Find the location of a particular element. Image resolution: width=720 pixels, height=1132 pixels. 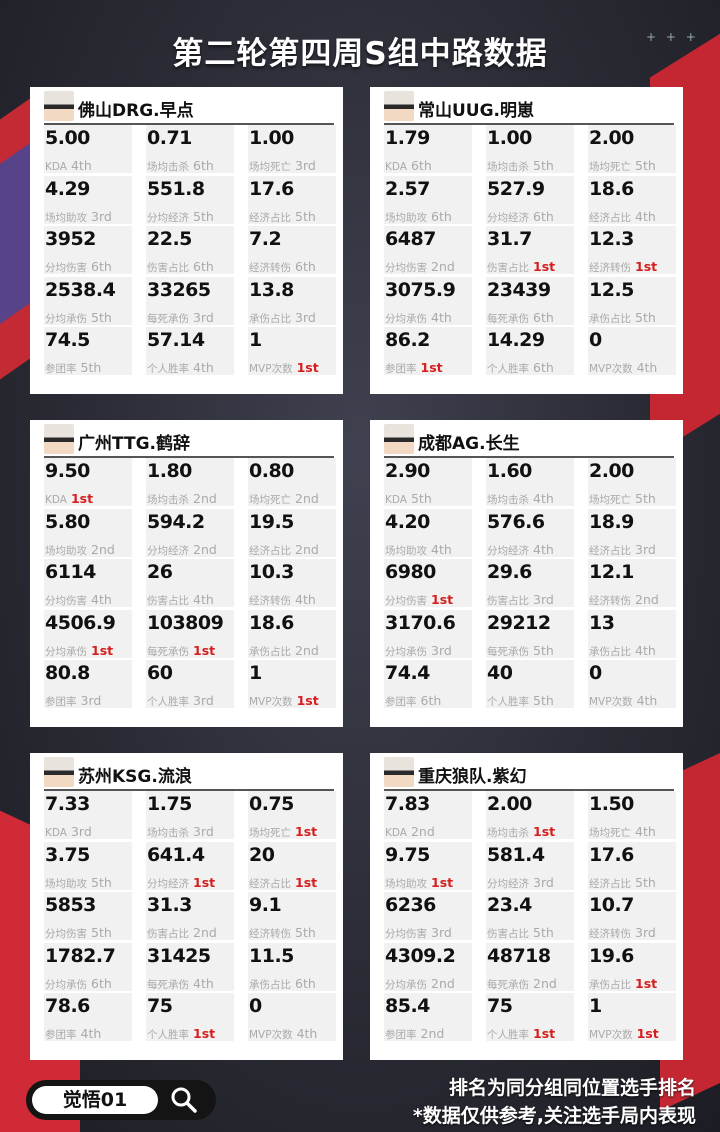

stat-cell: 2.00 场均死亡 5th is located at coordinates (635, 150).